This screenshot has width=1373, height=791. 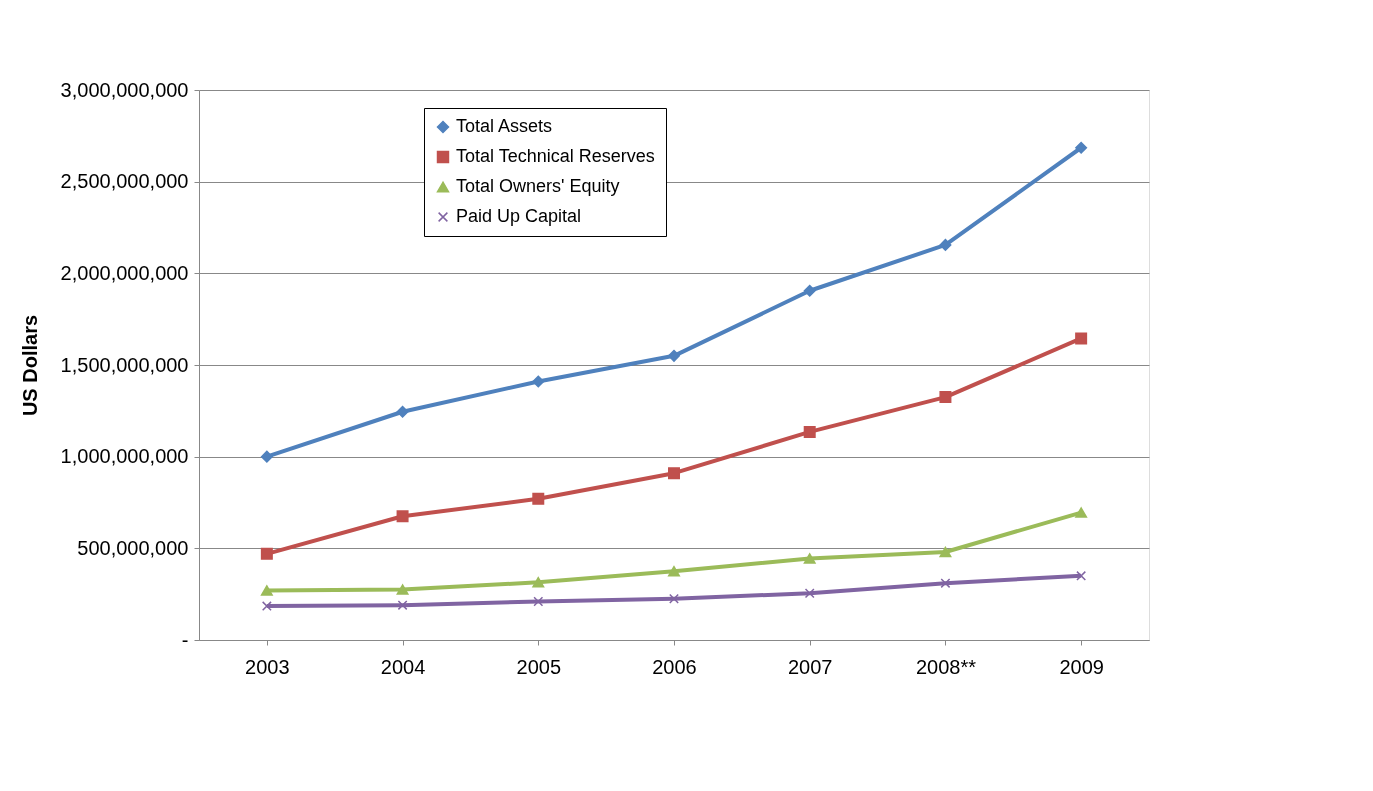 What do you see at coordinates (539, 666) in the screenshot?
I see `x-tick-label: 2005` at bounding box center [539, 666].